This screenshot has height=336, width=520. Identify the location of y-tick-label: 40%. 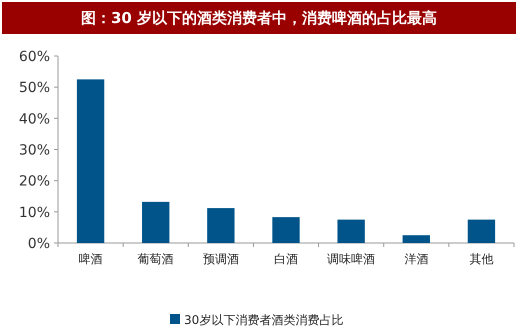
(34, 119).